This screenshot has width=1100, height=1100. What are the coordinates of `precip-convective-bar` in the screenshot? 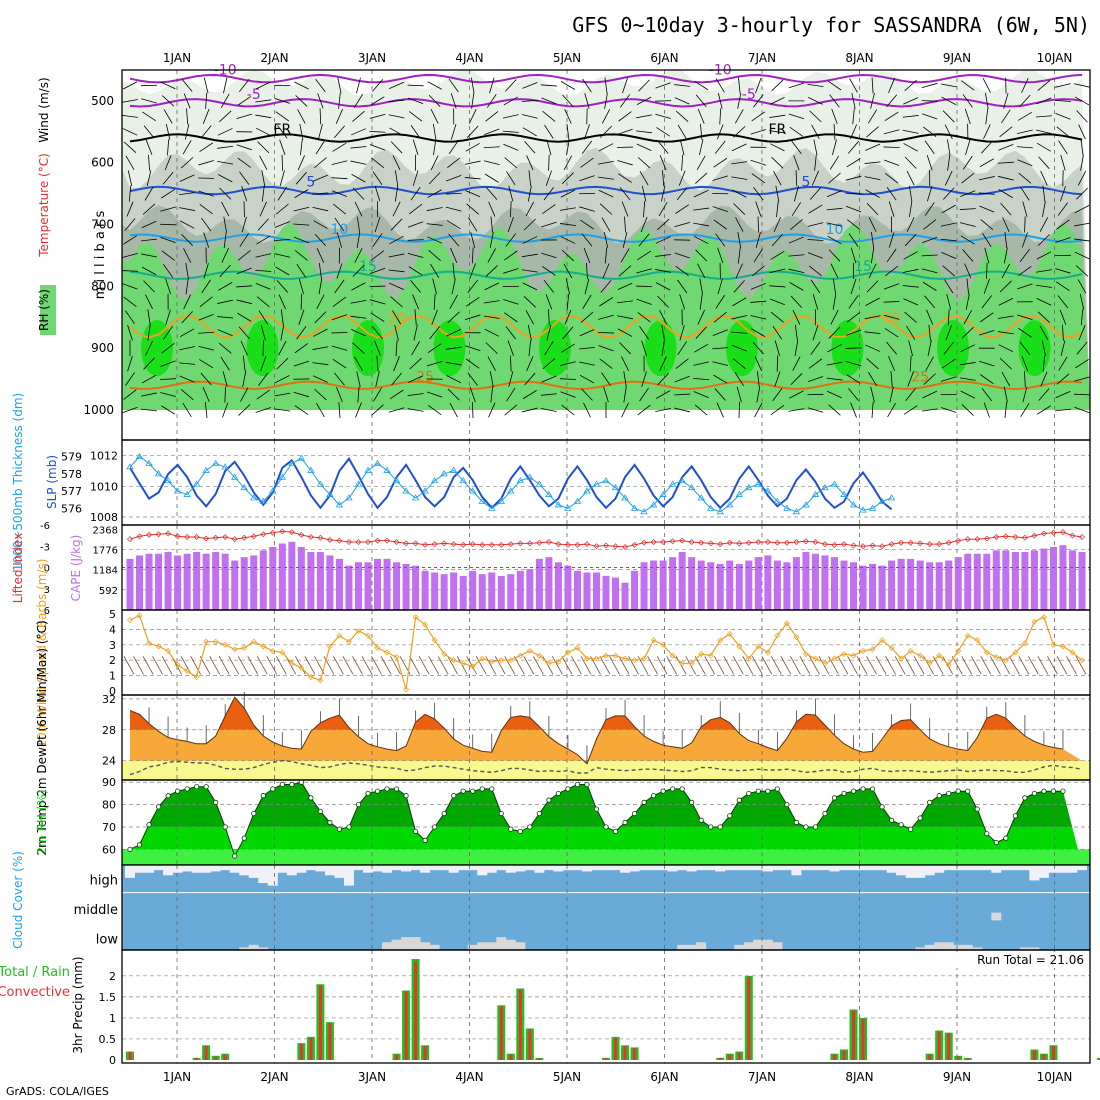 It's located at (834, 1057).